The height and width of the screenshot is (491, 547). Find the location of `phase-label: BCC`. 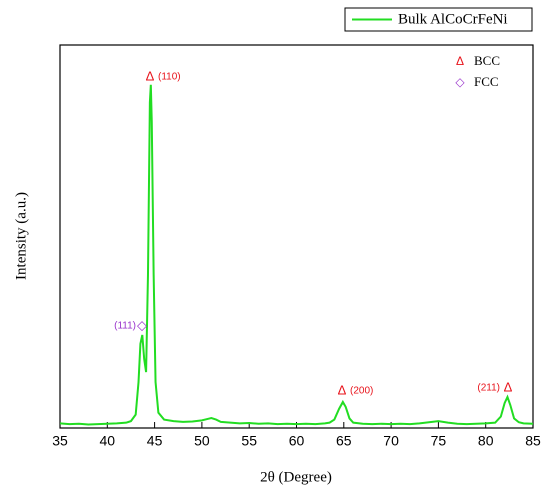

phase-label: BCC is located at coordinates (487, 60).